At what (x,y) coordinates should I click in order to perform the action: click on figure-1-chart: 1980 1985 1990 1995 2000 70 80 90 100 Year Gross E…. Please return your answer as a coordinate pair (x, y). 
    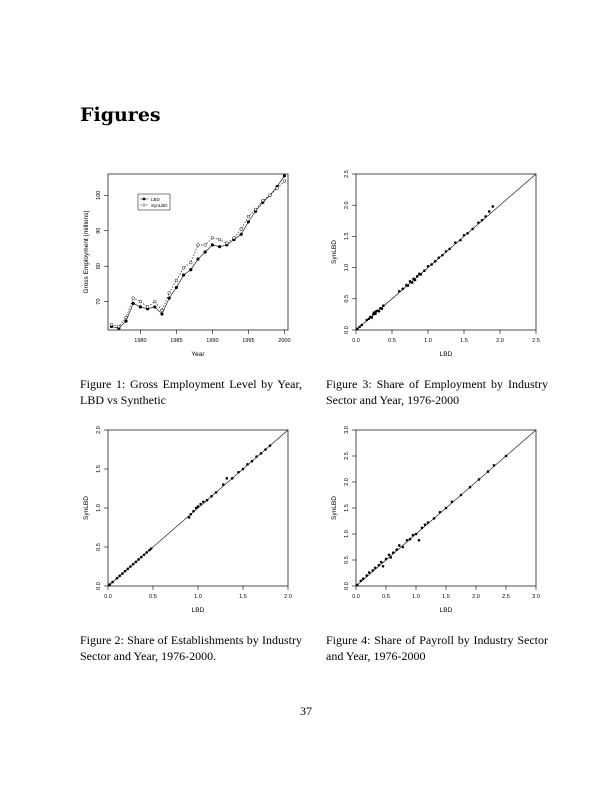
    Looking at the image, I should click on (189, 261).